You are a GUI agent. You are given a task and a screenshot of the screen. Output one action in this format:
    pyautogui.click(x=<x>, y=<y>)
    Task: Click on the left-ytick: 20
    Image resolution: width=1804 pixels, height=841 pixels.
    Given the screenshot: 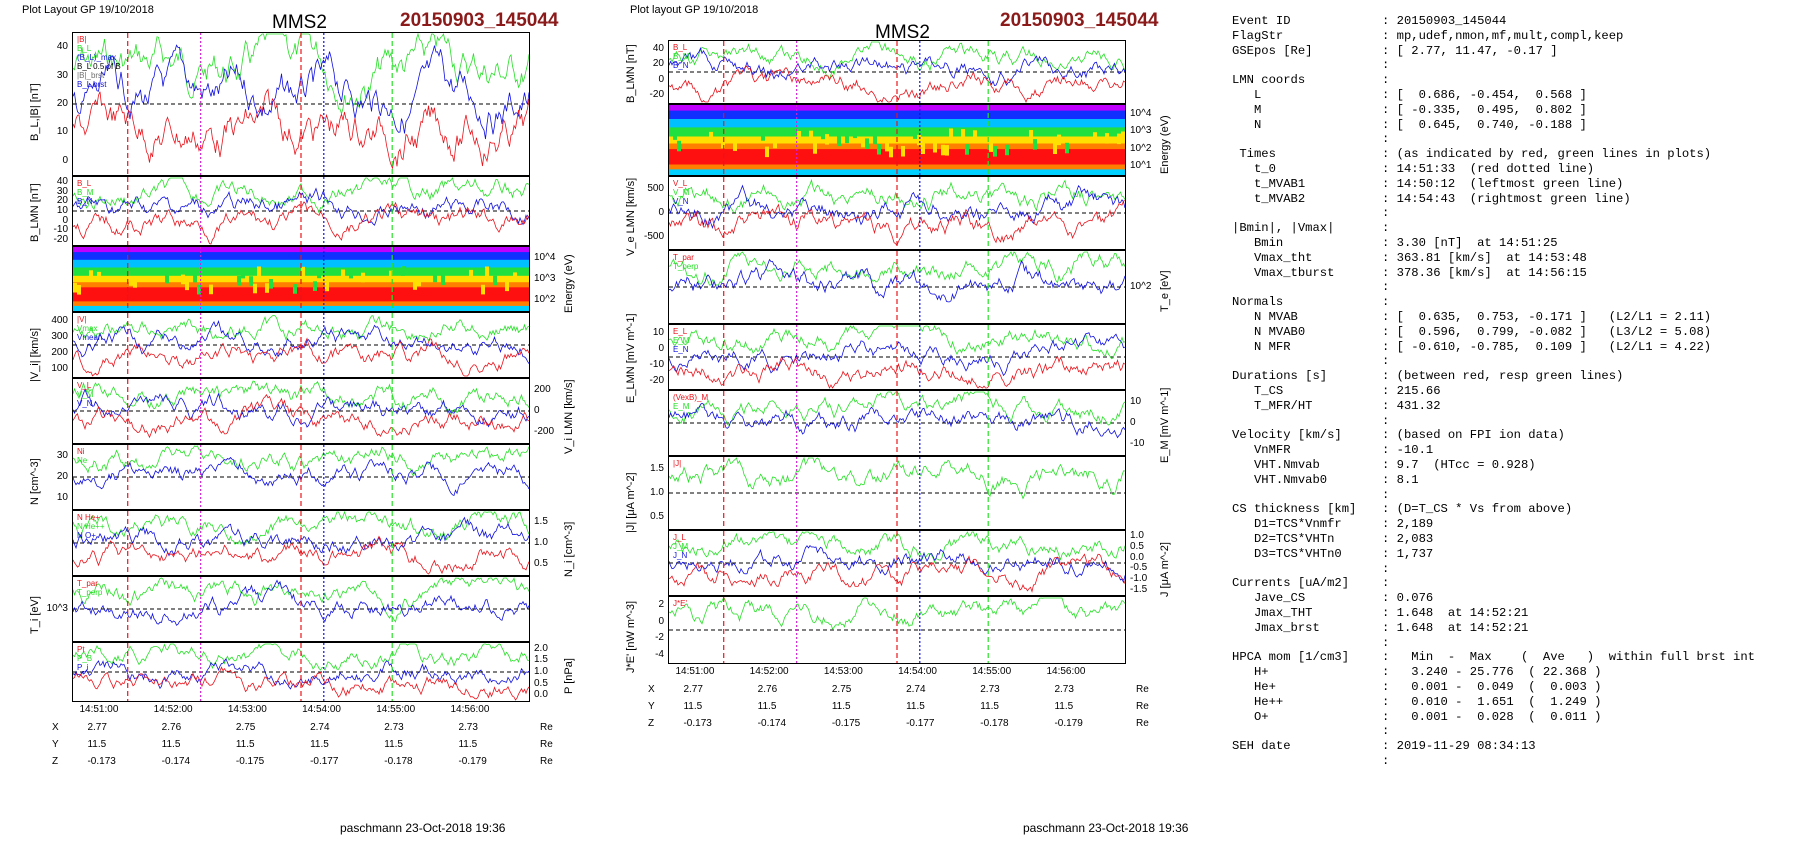 What is the action you would take?
    pyautogui.click(x=62, y=201)
    